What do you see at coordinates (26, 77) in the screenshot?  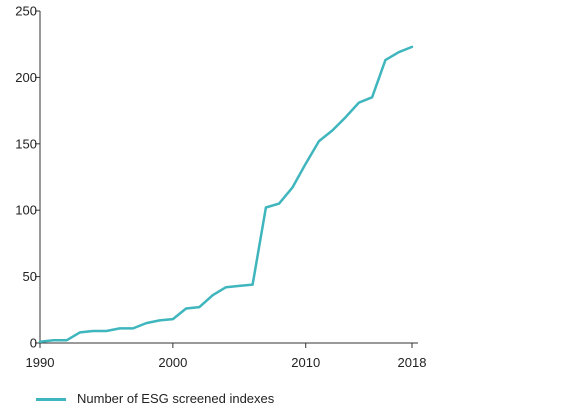 I see `y-tick-label: 200` at bounding box center [26, 77].